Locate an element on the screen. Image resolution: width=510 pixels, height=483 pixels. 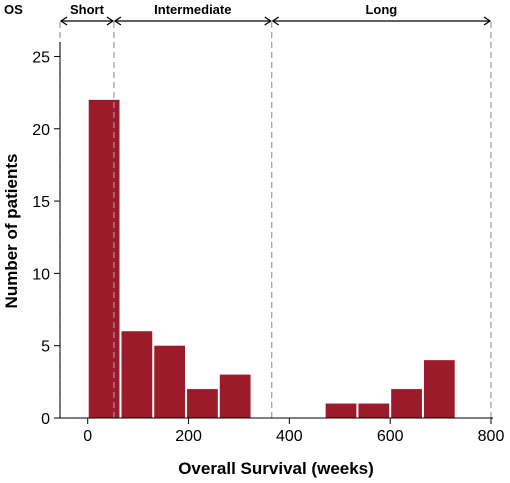
y-tick-label-0: 0 is located at coordinates (45, 419).